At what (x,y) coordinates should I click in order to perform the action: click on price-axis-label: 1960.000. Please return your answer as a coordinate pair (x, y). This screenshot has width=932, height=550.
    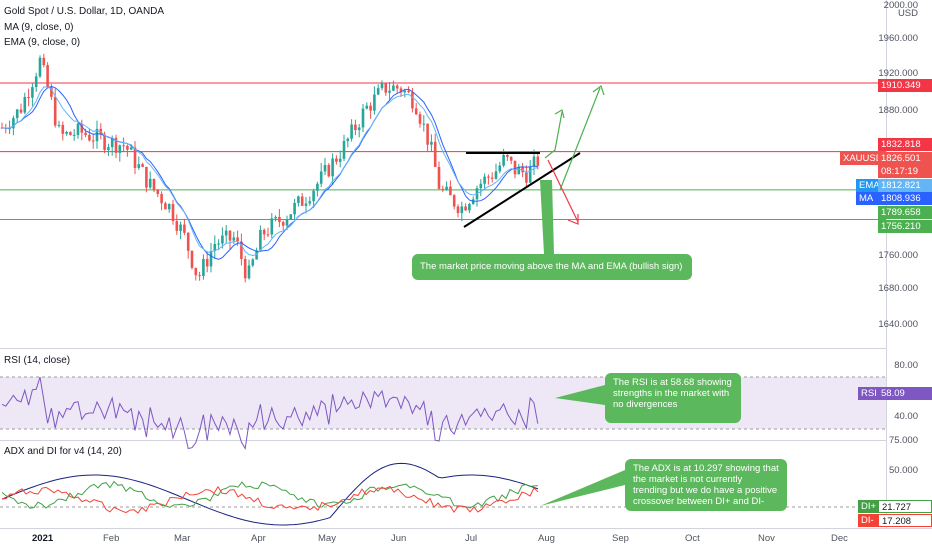
    Looking at the image, I should click on (898, 38).